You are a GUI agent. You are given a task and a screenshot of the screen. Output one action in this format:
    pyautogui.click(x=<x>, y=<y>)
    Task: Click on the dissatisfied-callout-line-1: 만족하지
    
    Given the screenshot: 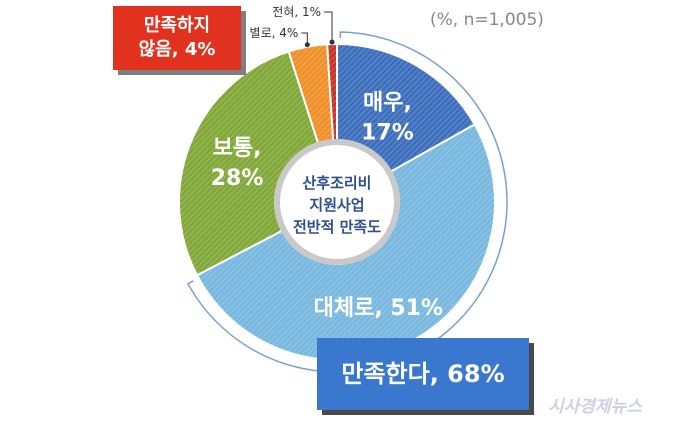 What is the action you would take?
    pyautogui.click(x=177, y=25)
    